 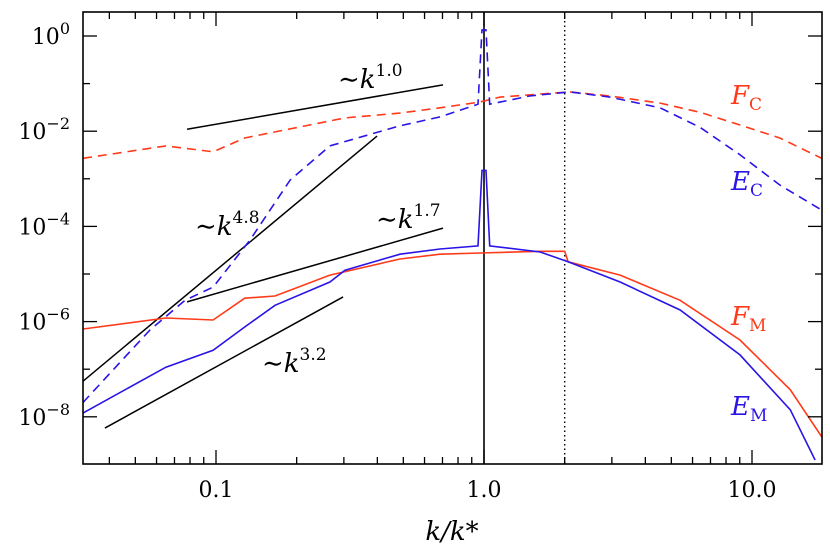 I want to click on reference-label-k4.8: ∼k4.8, so click(x=227, y=225).